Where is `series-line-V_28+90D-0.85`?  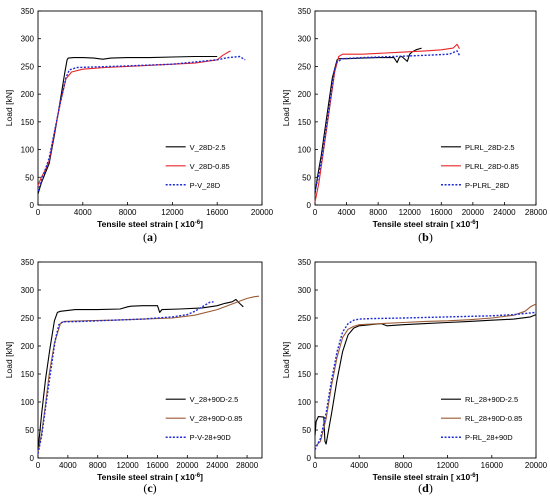 series-line-V_28+90D-0.85 is located at coordinates (148, 374).